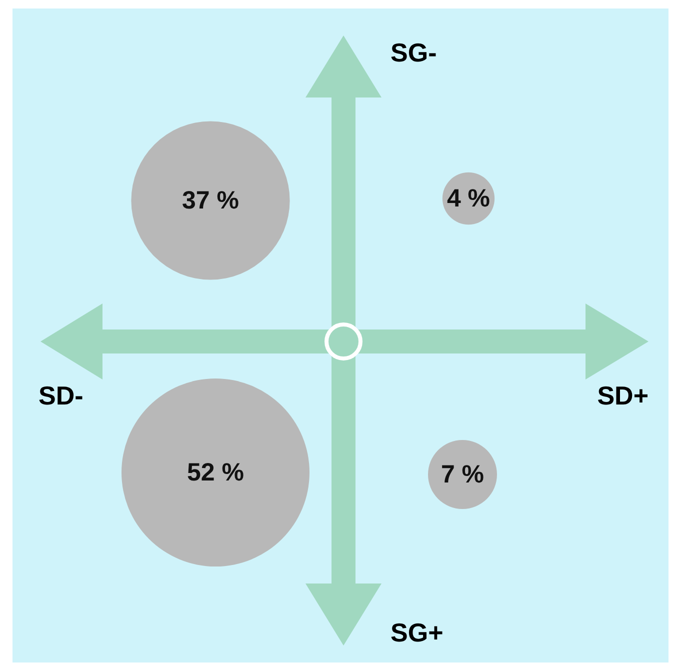 Image resolution: width=674 pixels, height=667 pixels. What do you see at coordinates (215, 472) in the screenshot?
I see `data-label: 52 %` at bounding box center [215, 472].